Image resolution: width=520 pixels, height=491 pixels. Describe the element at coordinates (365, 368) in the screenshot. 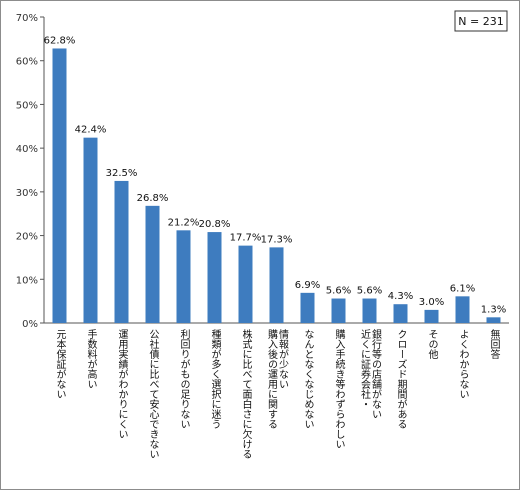

I see `category-label-column: 近くに証券会社・` at that location.